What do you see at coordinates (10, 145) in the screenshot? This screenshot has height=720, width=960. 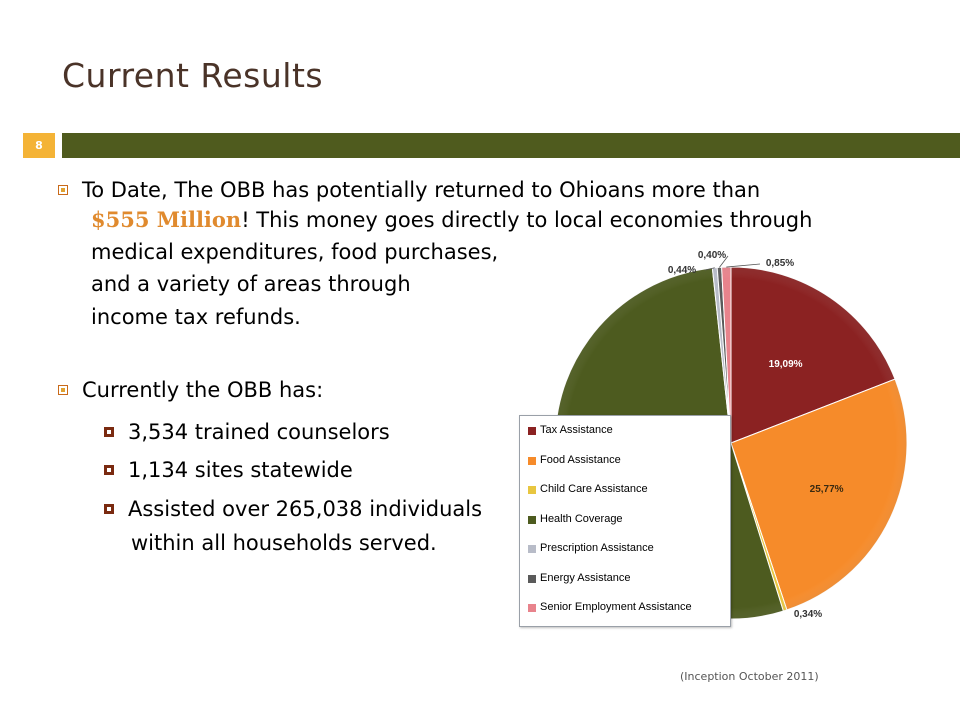 I see `header-bar-left` at bounding box center [10, 145].